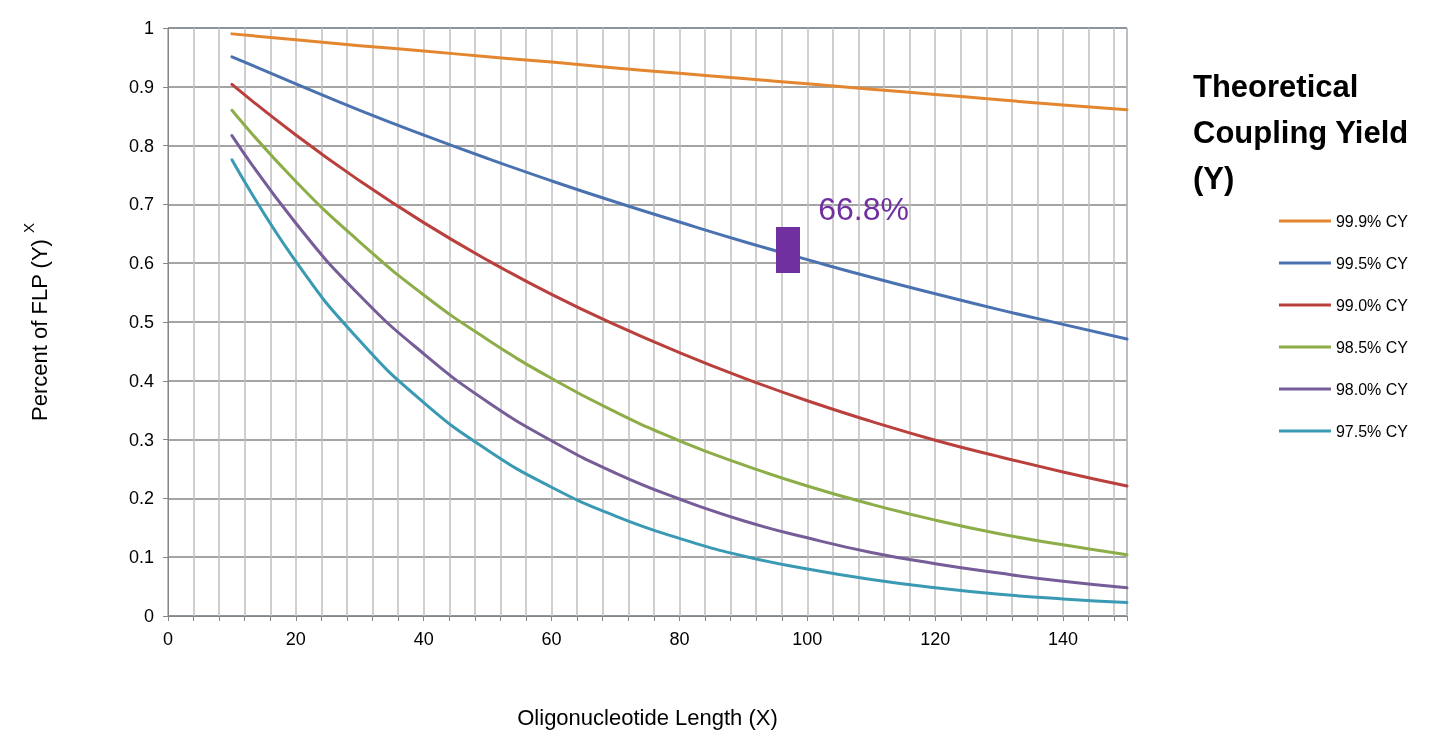 This screenshot has width=1441, height=741. What do you see at coordinates (141, 322) in the screenshot?
I see `y-tick-label: 0.5` at bounding box center [141, 322].